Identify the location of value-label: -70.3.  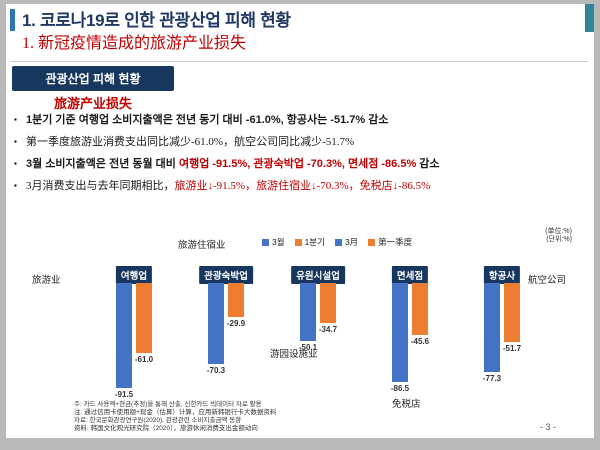
(216, 370).